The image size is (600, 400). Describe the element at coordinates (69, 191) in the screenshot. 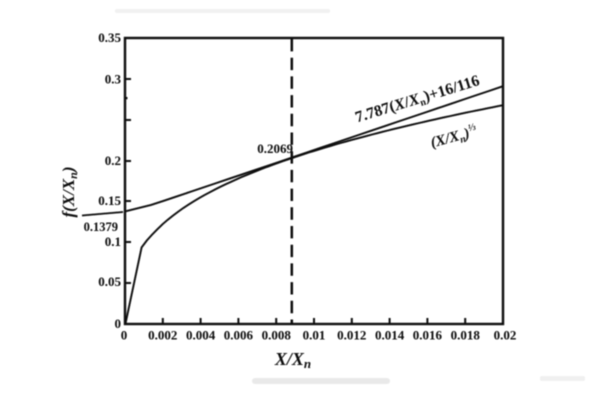

I see `svg-text: f(X/Xn)` at that location.